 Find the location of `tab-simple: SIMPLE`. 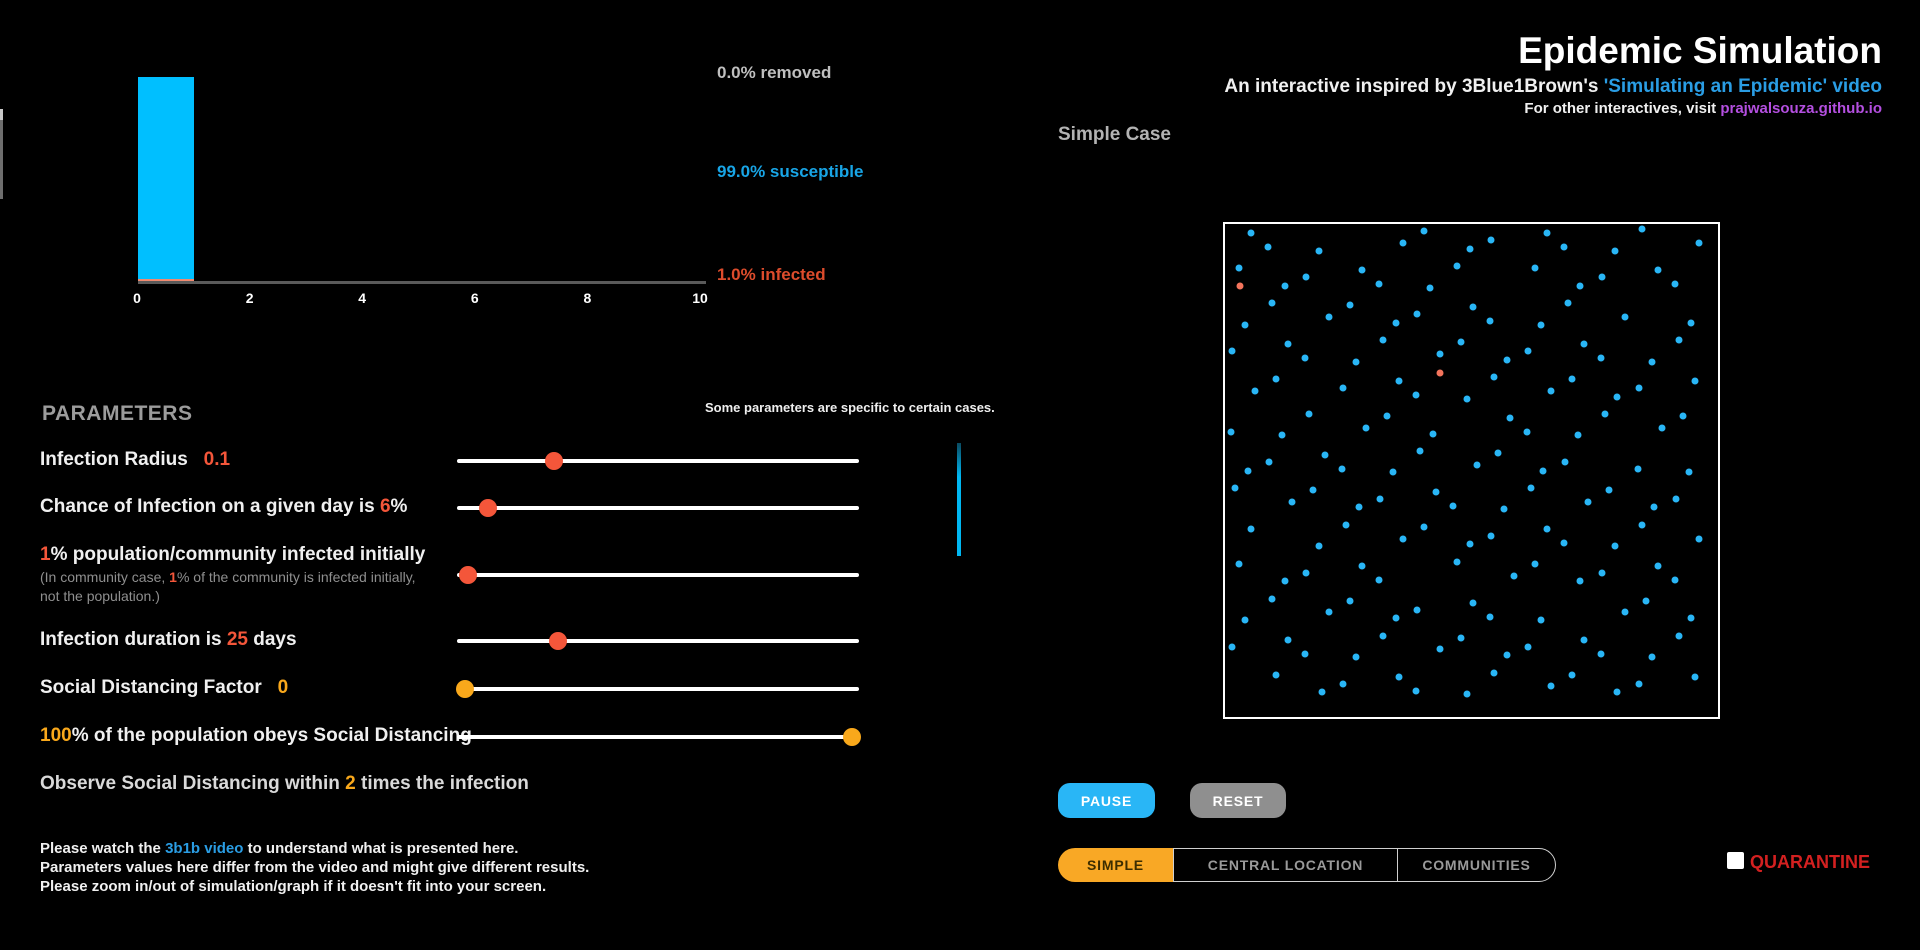

tab-simple: SIMPLE is located at coordinates (1115, 865).